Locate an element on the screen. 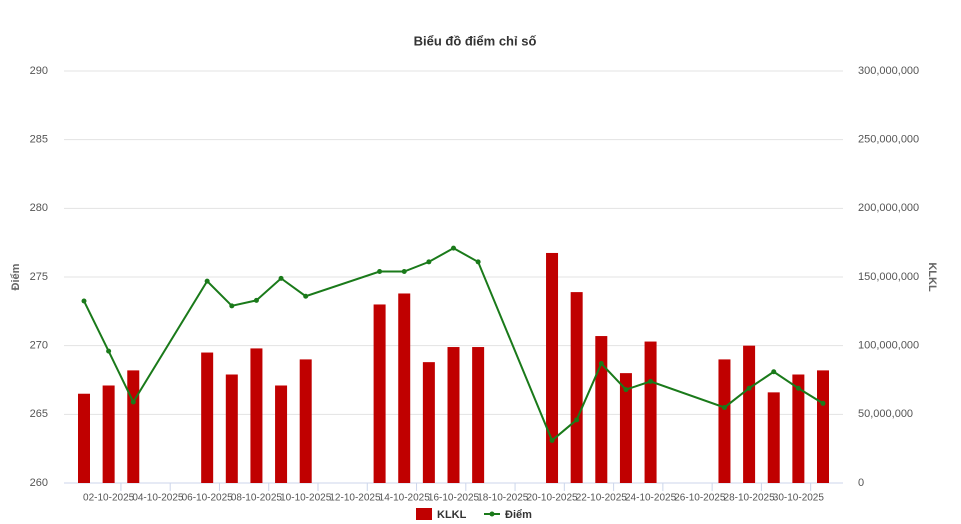 The height and width of the screenshot is (524, 961). x-tick-label: 10-10-2025 is located at coordinates (306, 498).